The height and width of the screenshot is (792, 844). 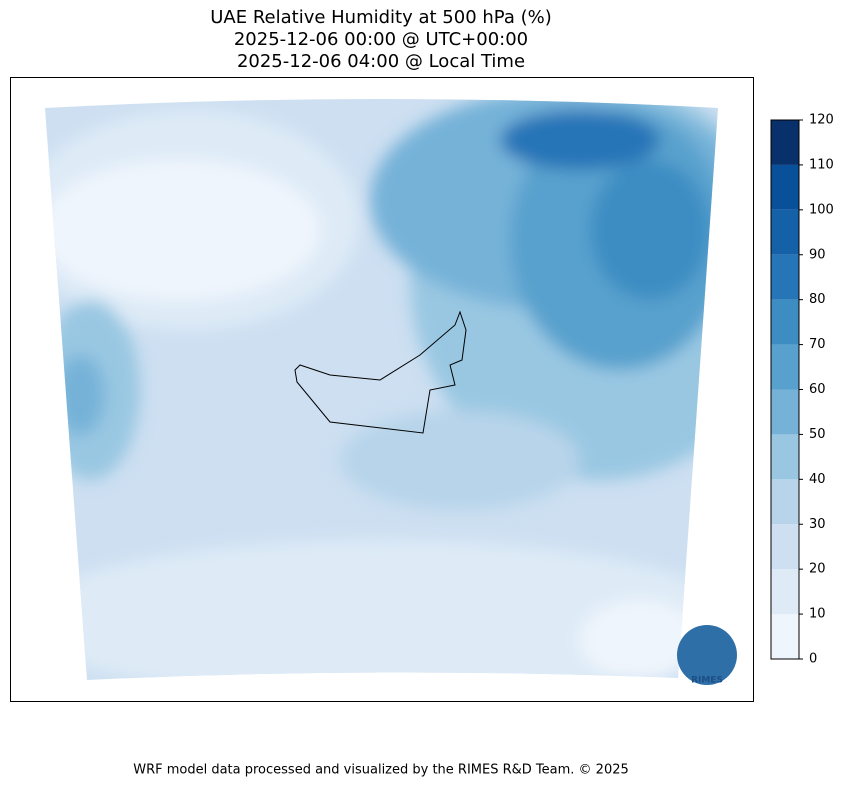 I want to click on colorbar-tick-label: 60, so click(x=817, y=389).